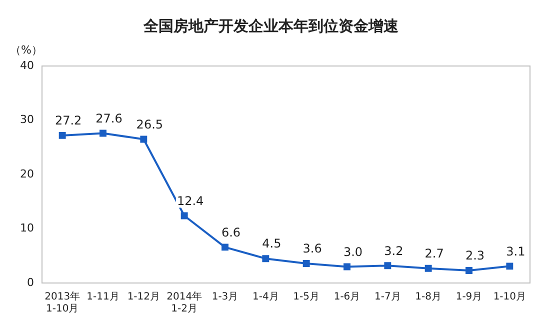 Image resolution: width=550 pixels, height=330 pixels. What do you see at coordinates (184, 302) in the screenshot?
I see `x-tick-label: 2014年 1-2月` at bounding box center [184, 302].